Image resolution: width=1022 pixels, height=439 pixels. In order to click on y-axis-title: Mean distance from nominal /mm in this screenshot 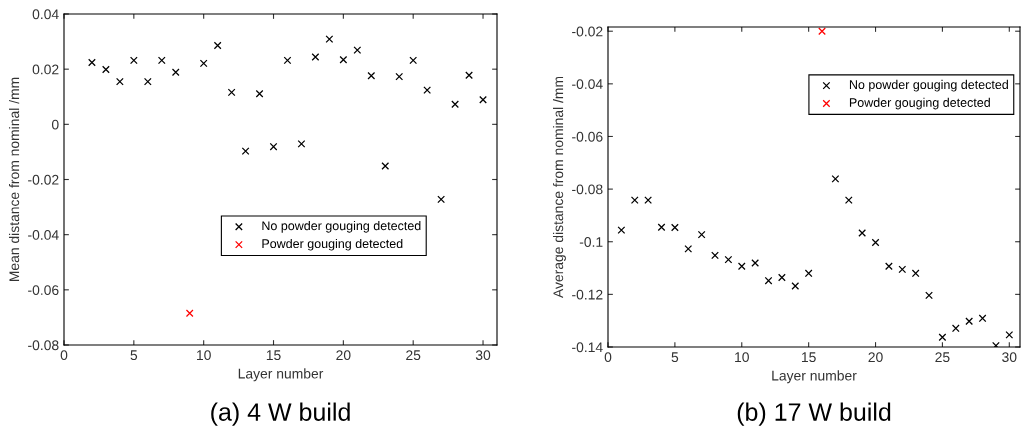, I will do `click(14, 179)`.